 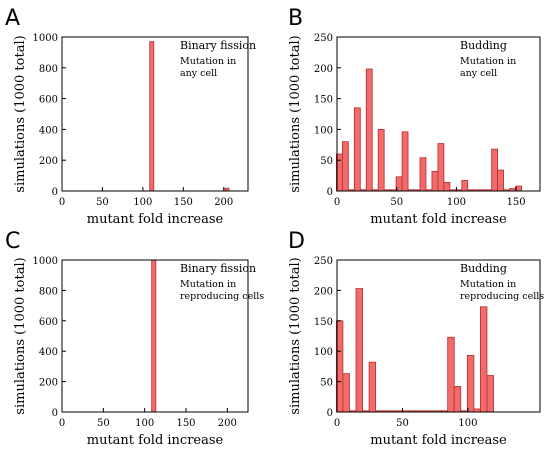 I want to click on panel-label: C, so click(x=12, y=241).